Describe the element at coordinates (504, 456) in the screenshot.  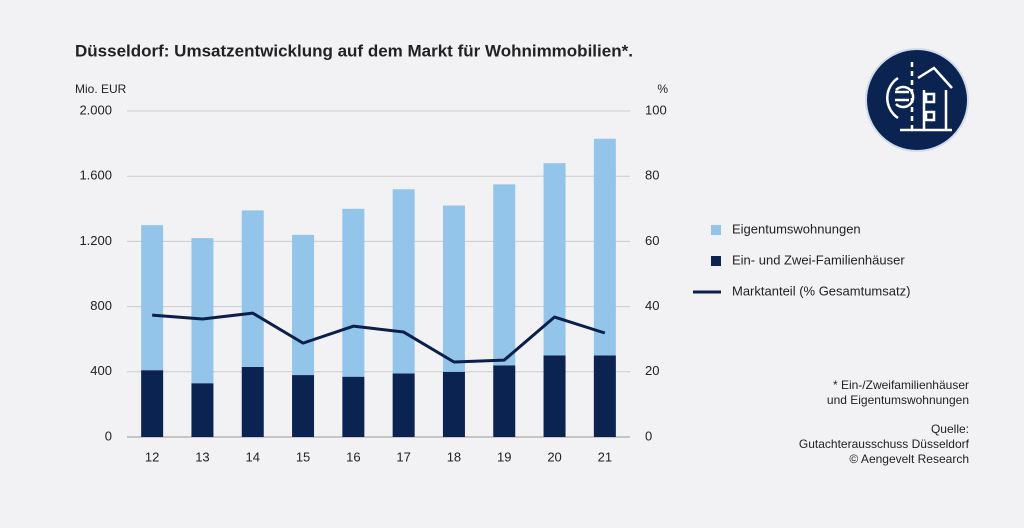
I see `x-tick-label: 19` at that location.